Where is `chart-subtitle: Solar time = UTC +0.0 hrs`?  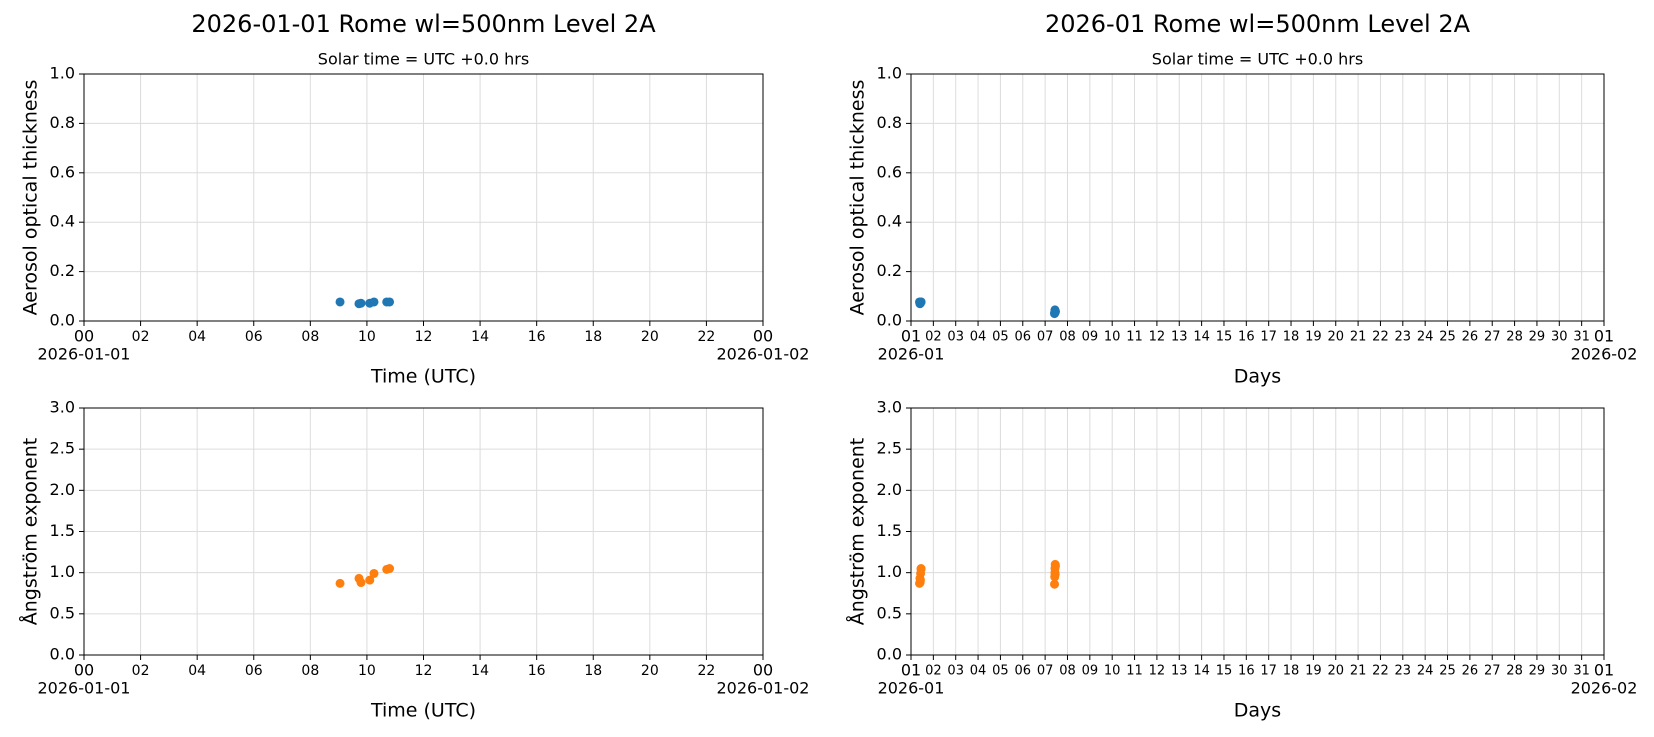 chart-subtitle: Solar time = UTC +0.0 hrs is located at coordinates (423, 59).